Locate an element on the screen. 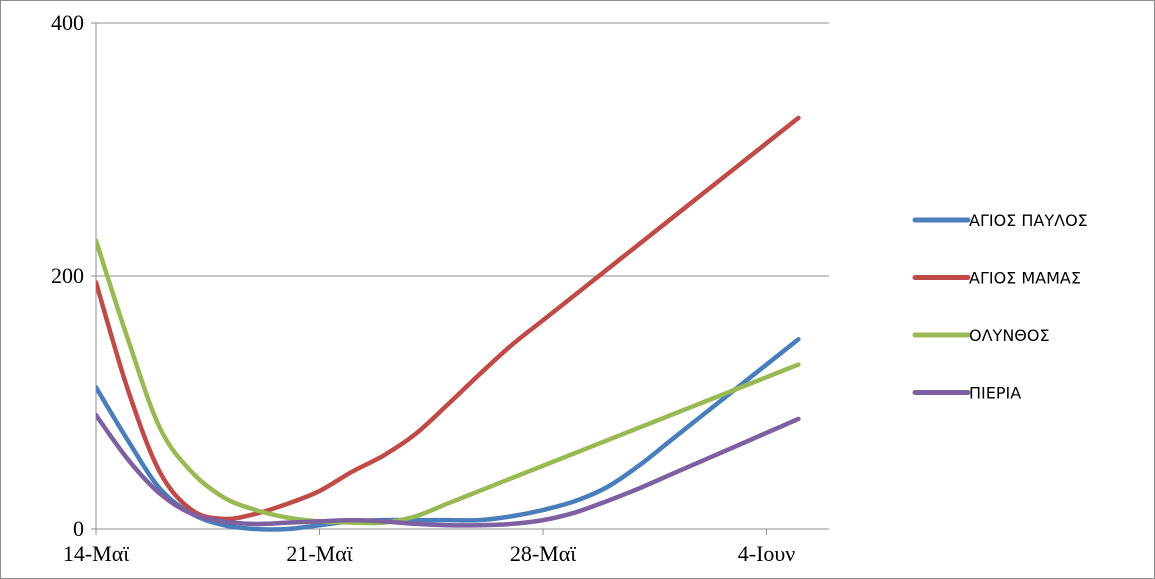  y-tick-label: 0 is located at coordinates (78, 528).